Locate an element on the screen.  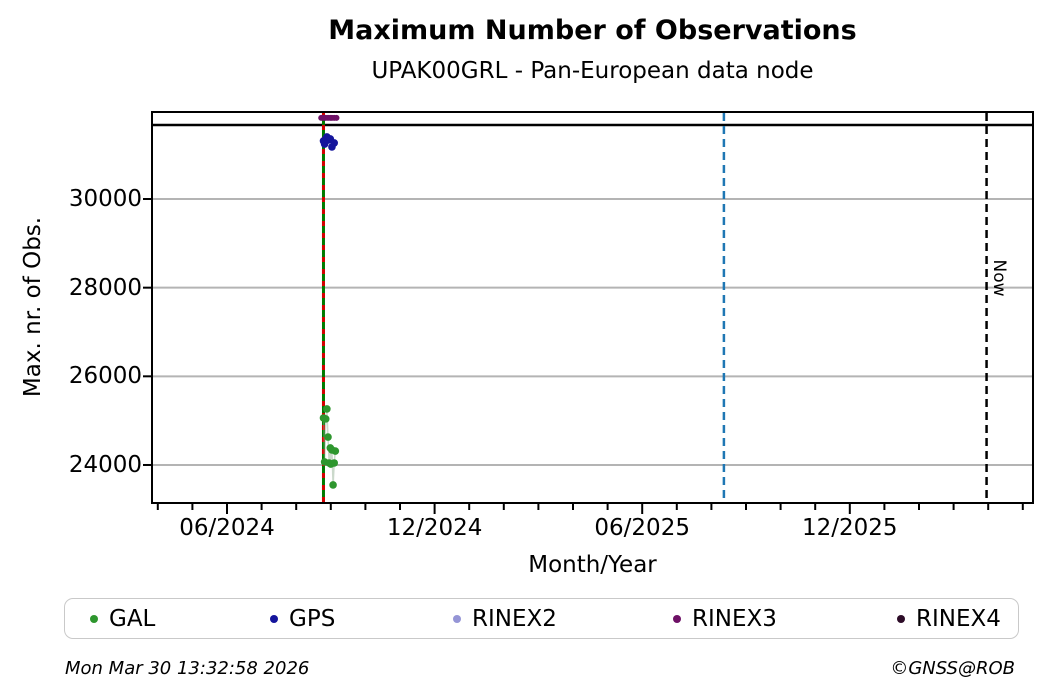
legend-item-rinex4: RINEX4 is located at coordinates (949, 618).